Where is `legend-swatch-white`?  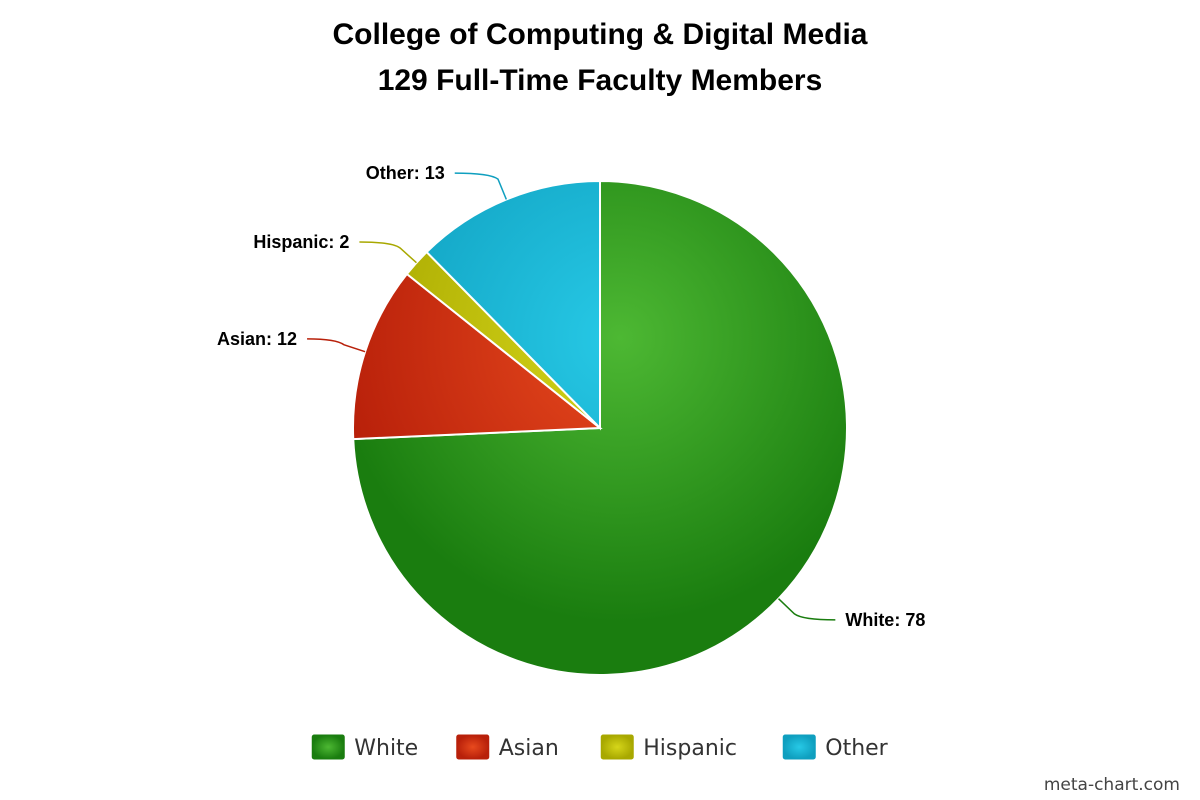
legend-swatch-white is located at coordinates (328, 747).